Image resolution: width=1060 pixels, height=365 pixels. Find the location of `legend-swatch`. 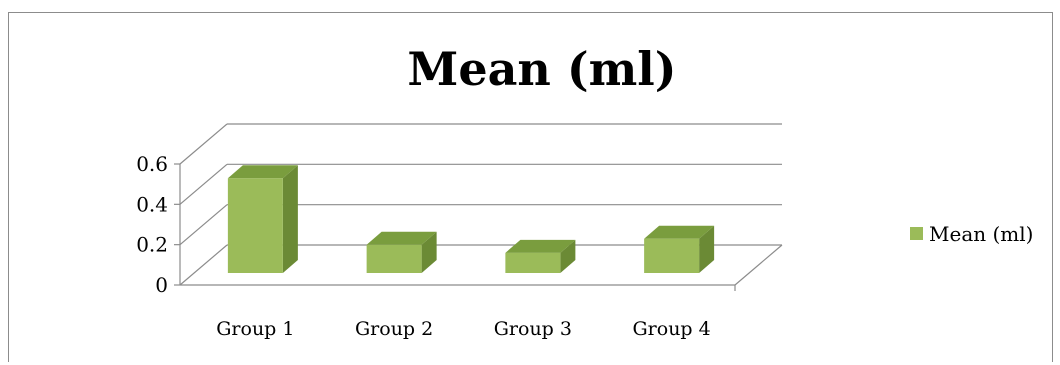

legend-swatch is located at coordinates (916, 233).